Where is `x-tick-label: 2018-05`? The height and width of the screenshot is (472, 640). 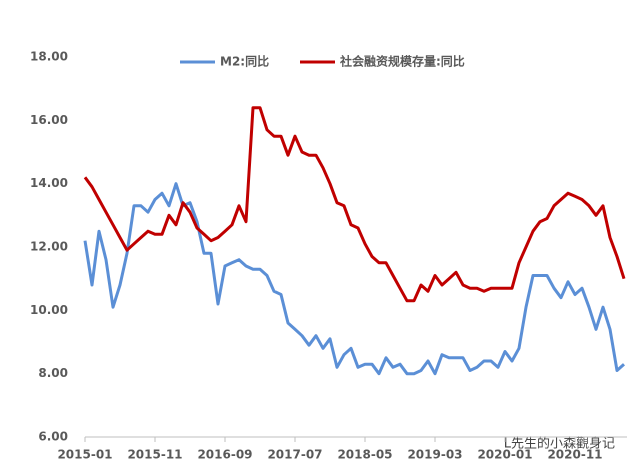 x-tick-label: 2018-05 is located at coordinates (364, 455).